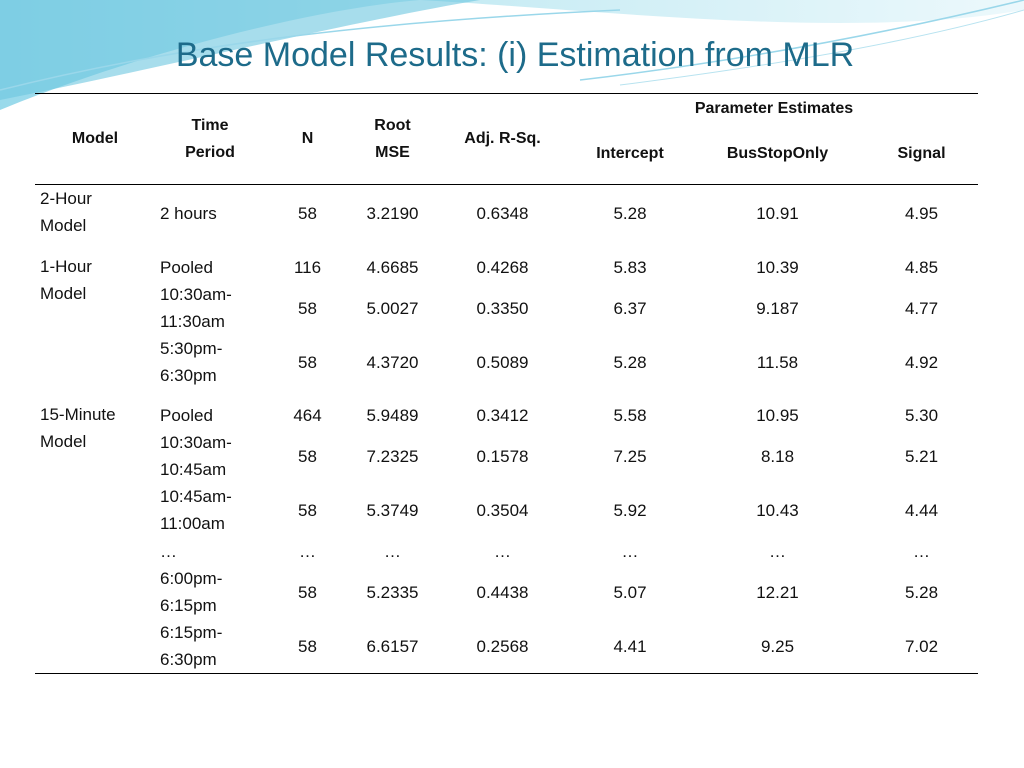 This screenshot has height=768, width=1024. What do you see at coordinates (502, 592) in the screenshot?
I see `value-cell: 0.4438` at bounding box center [502, 592].